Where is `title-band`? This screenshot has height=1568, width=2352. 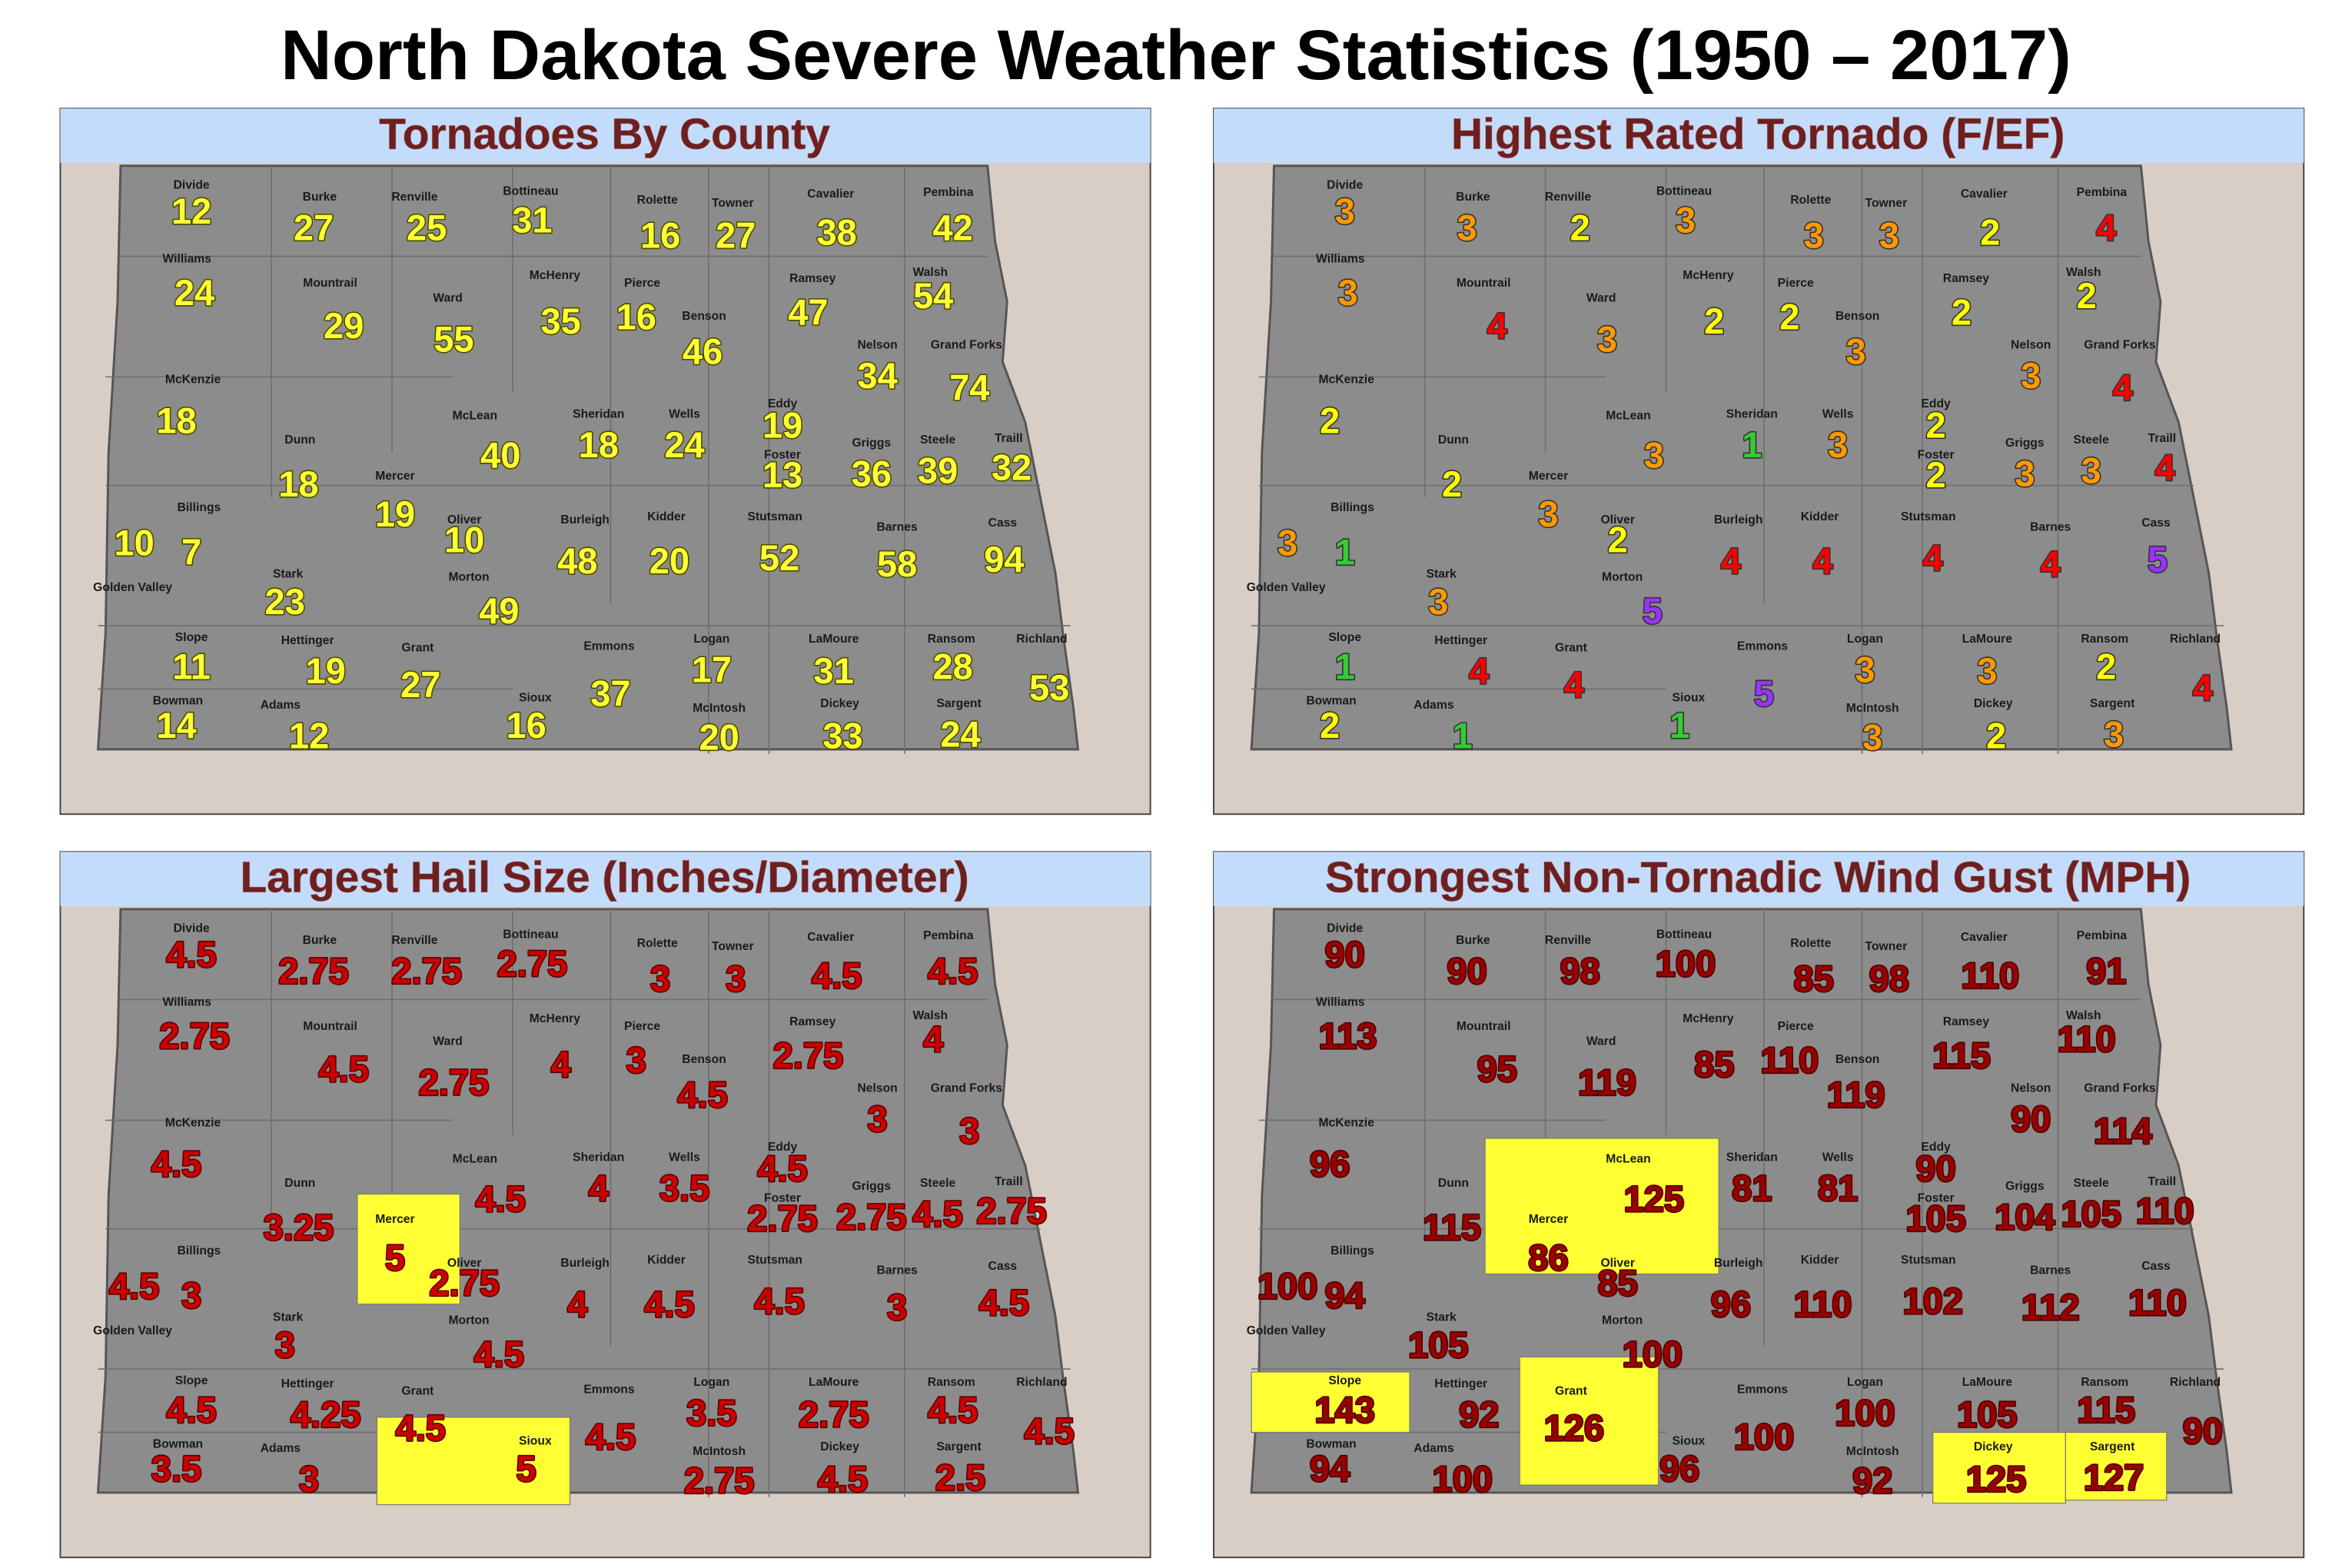 title-band is located at coordinates (605, 135).